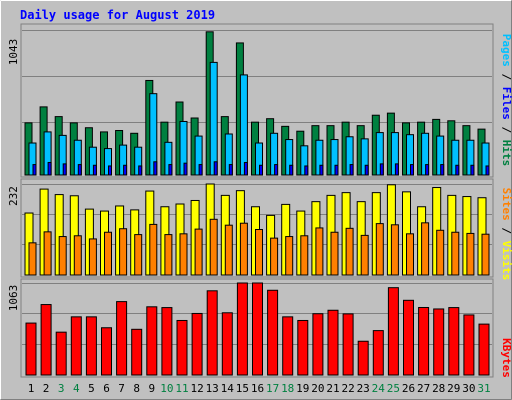 This screenshot has width=512, height=400. What do you see at coordinates (166, 388) in the screenshot?
I see `x-label-day-10: 10` at bounding box center [166, 388].